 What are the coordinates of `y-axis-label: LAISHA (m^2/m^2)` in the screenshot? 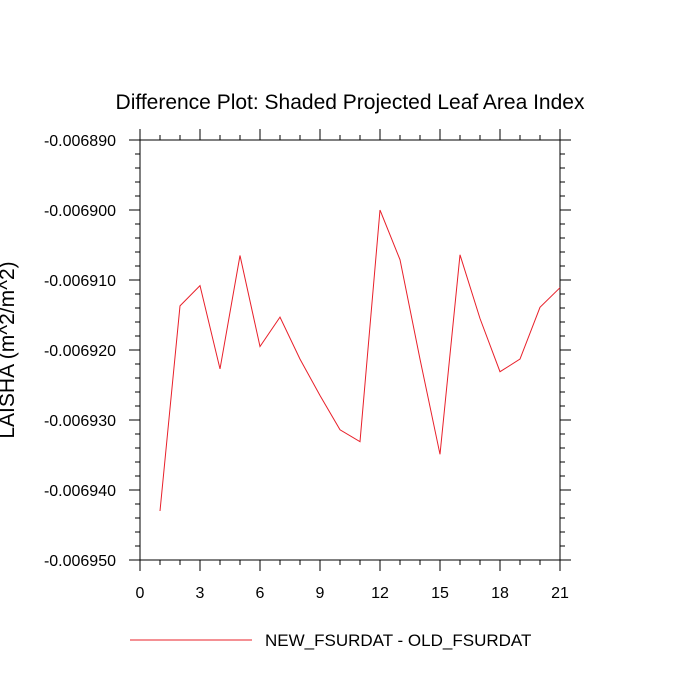 It's located at (9, 349).